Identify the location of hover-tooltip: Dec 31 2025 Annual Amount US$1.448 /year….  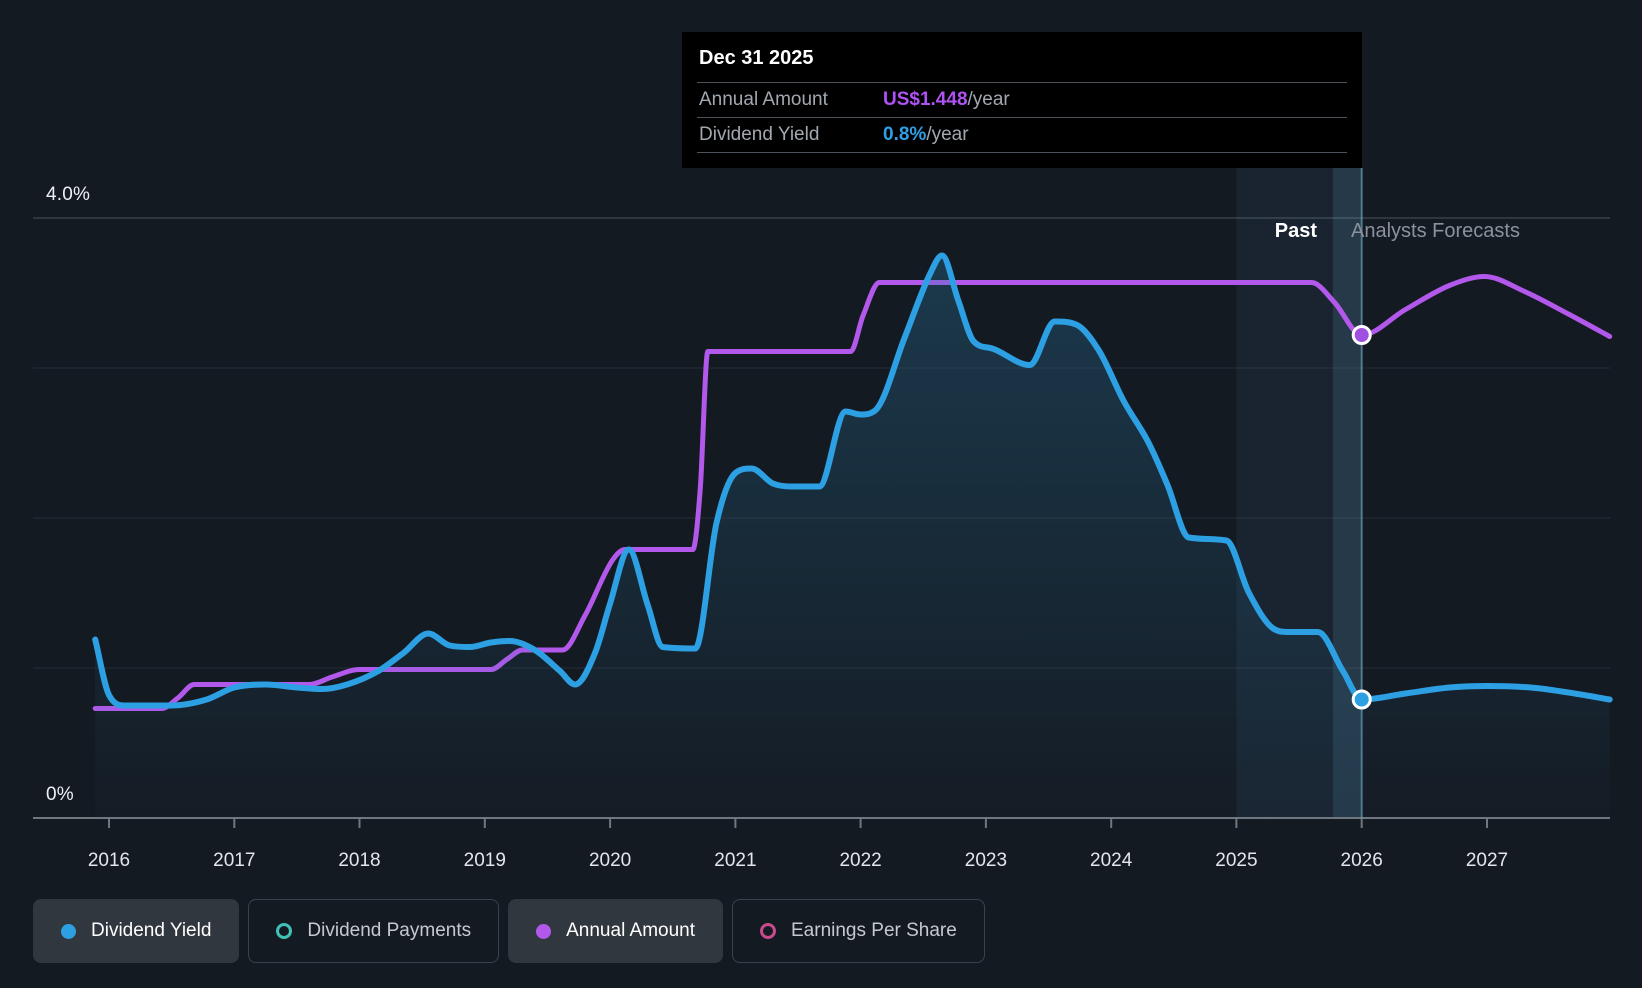
(1022, 100).